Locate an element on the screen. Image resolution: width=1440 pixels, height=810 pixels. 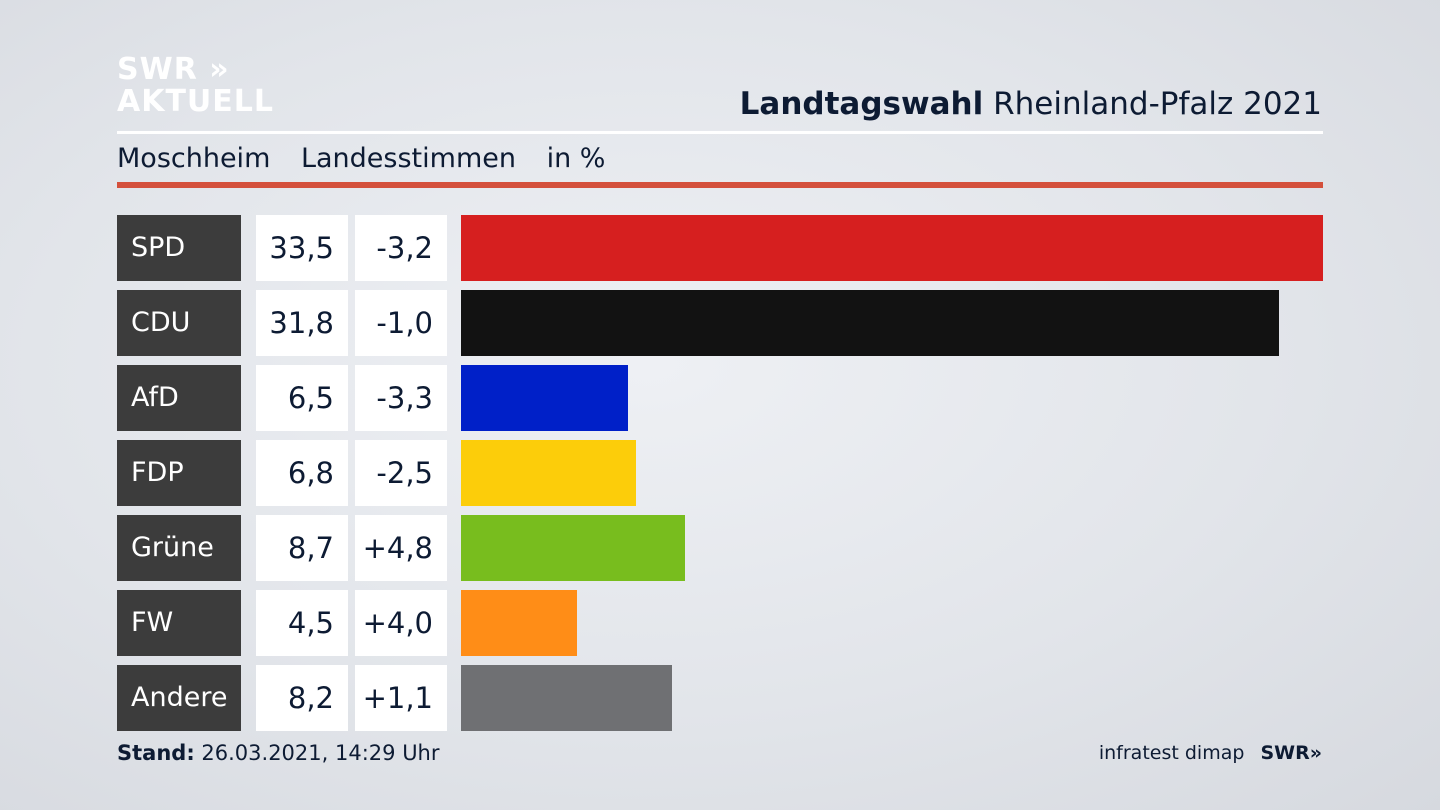
logo-line-1: SWR » is located at coordinates (173, 69).